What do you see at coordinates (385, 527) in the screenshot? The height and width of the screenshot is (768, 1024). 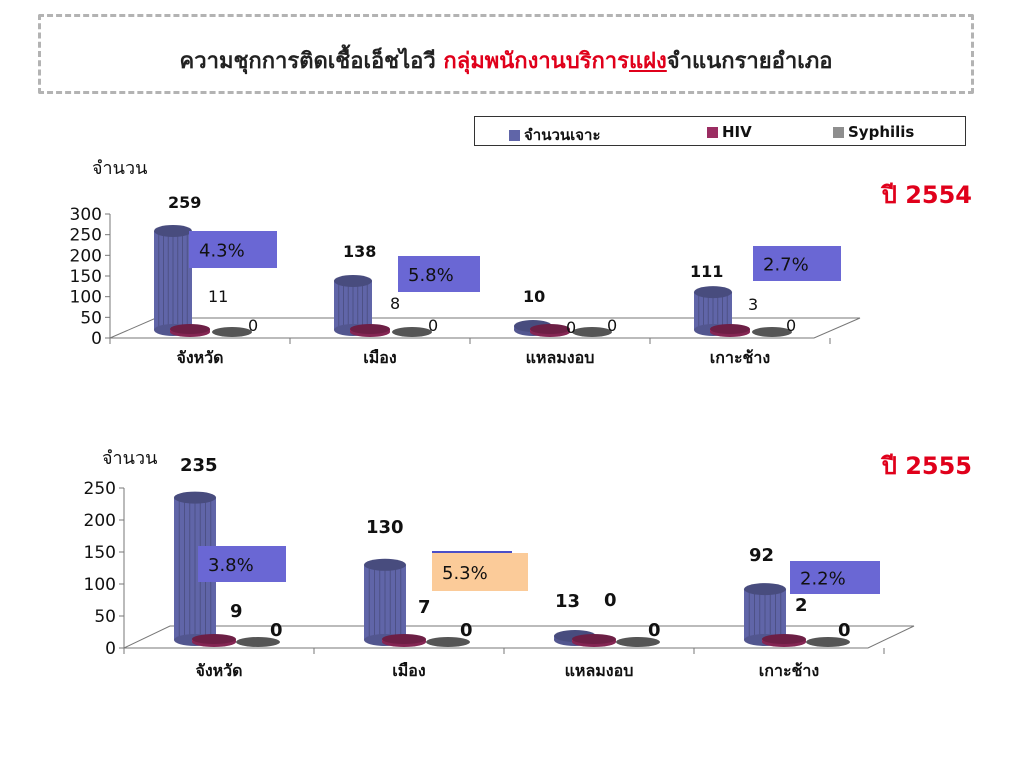 I see `chart1-data-label-tested: 130` at bounding box center [385, 527].